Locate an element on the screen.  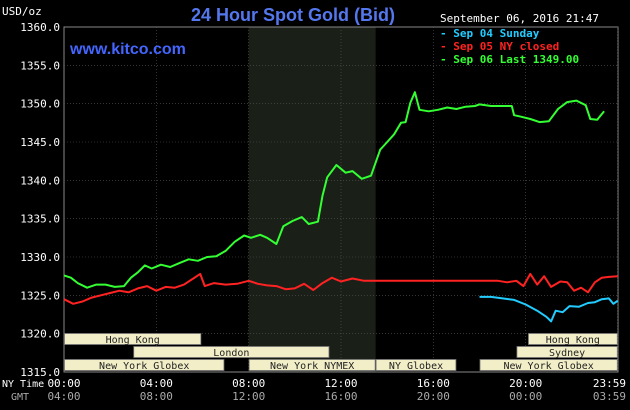
y-tick-label: 1340.0 is located at coordinates (40, 180).